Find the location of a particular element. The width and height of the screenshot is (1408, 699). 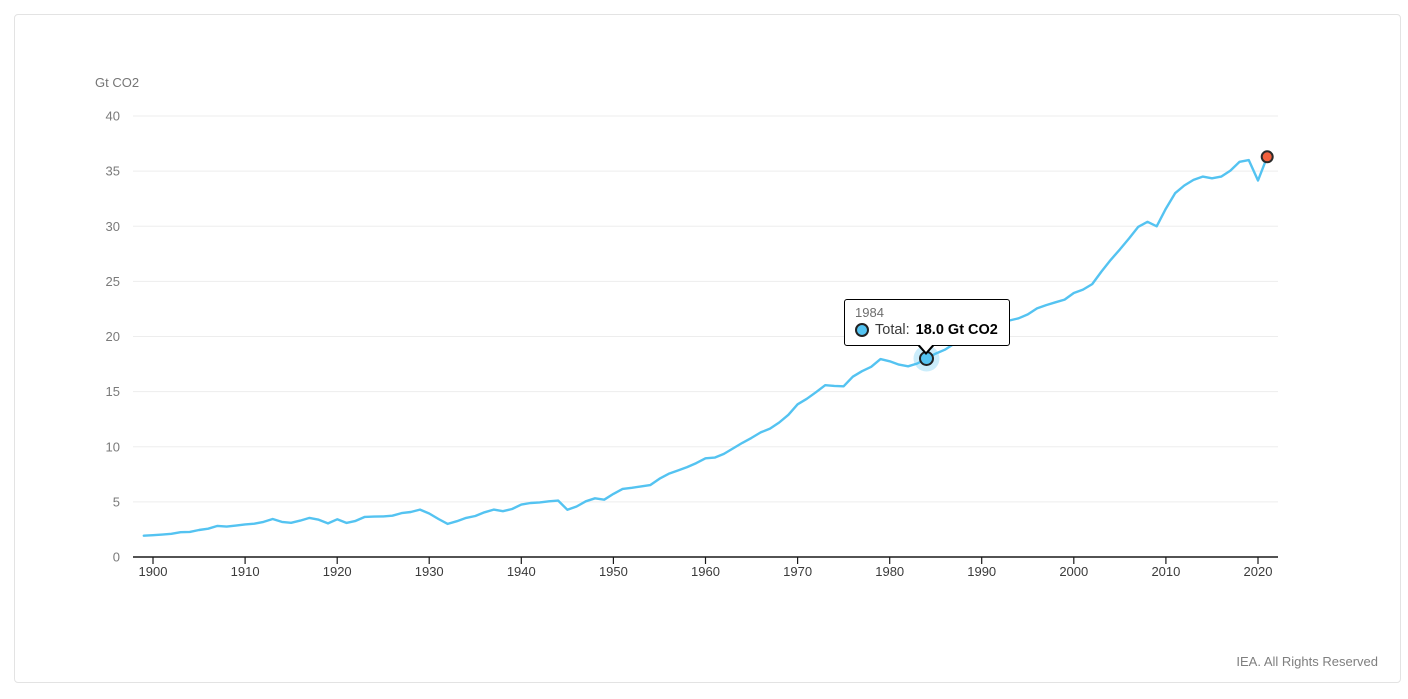

y-tick-label: 15 is located at coordinates (113, 391).